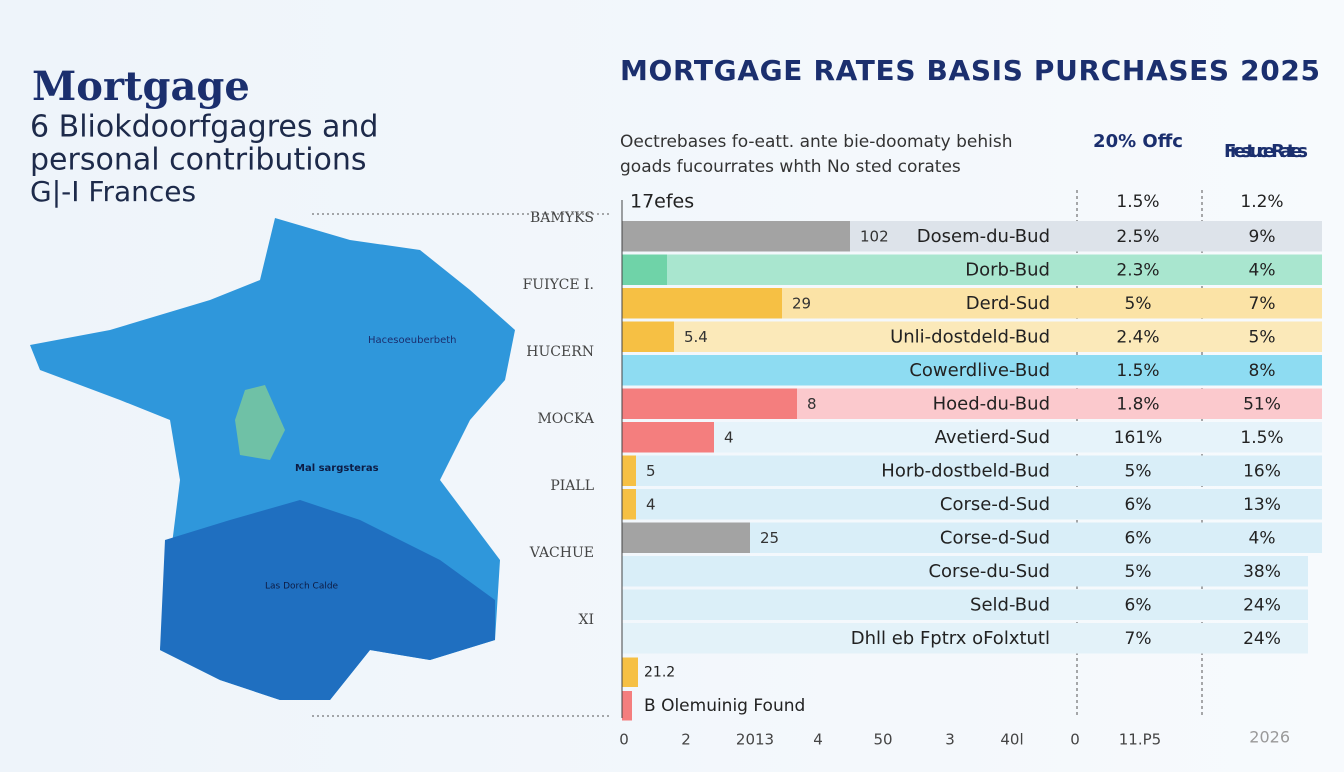 The width and height of the screenshot is (1344, 772). I want to click on row-label: 17efes, so click(662, 202).